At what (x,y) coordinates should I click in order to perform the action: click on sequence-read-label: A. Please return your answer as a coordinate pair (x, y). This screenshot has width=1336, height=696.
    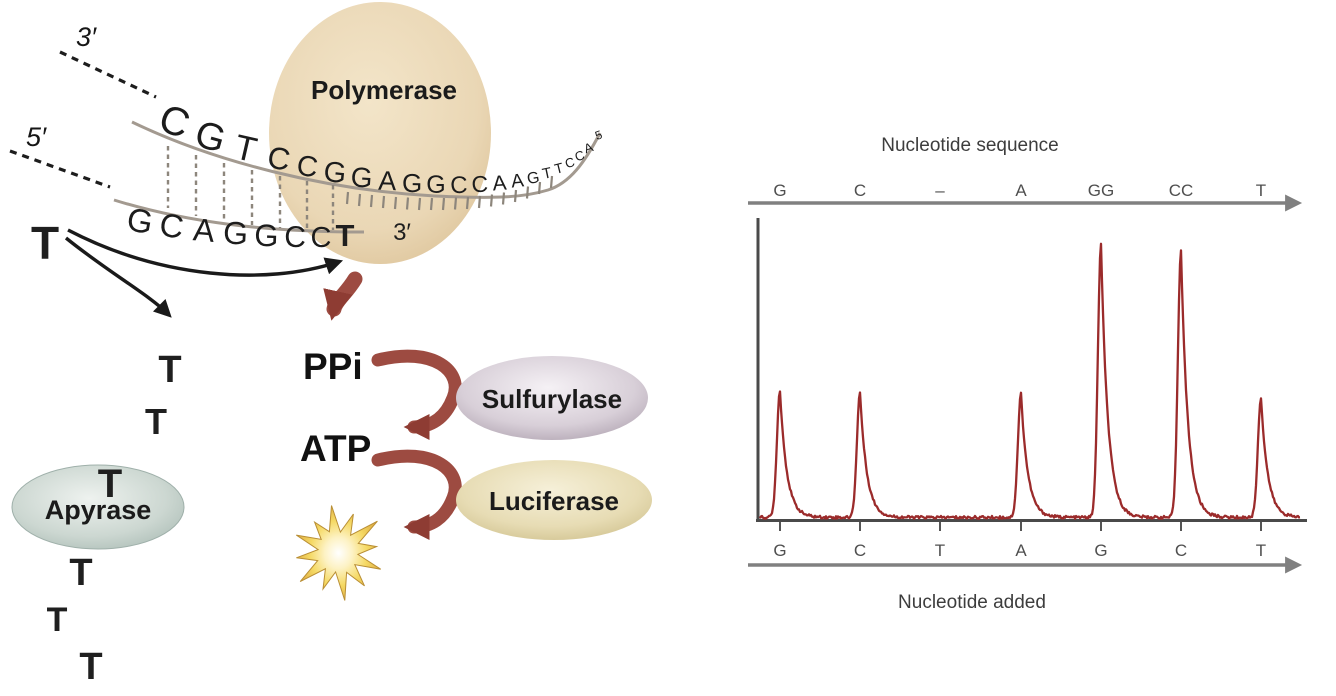
    Looking at the image, I should click on (1021, 190).